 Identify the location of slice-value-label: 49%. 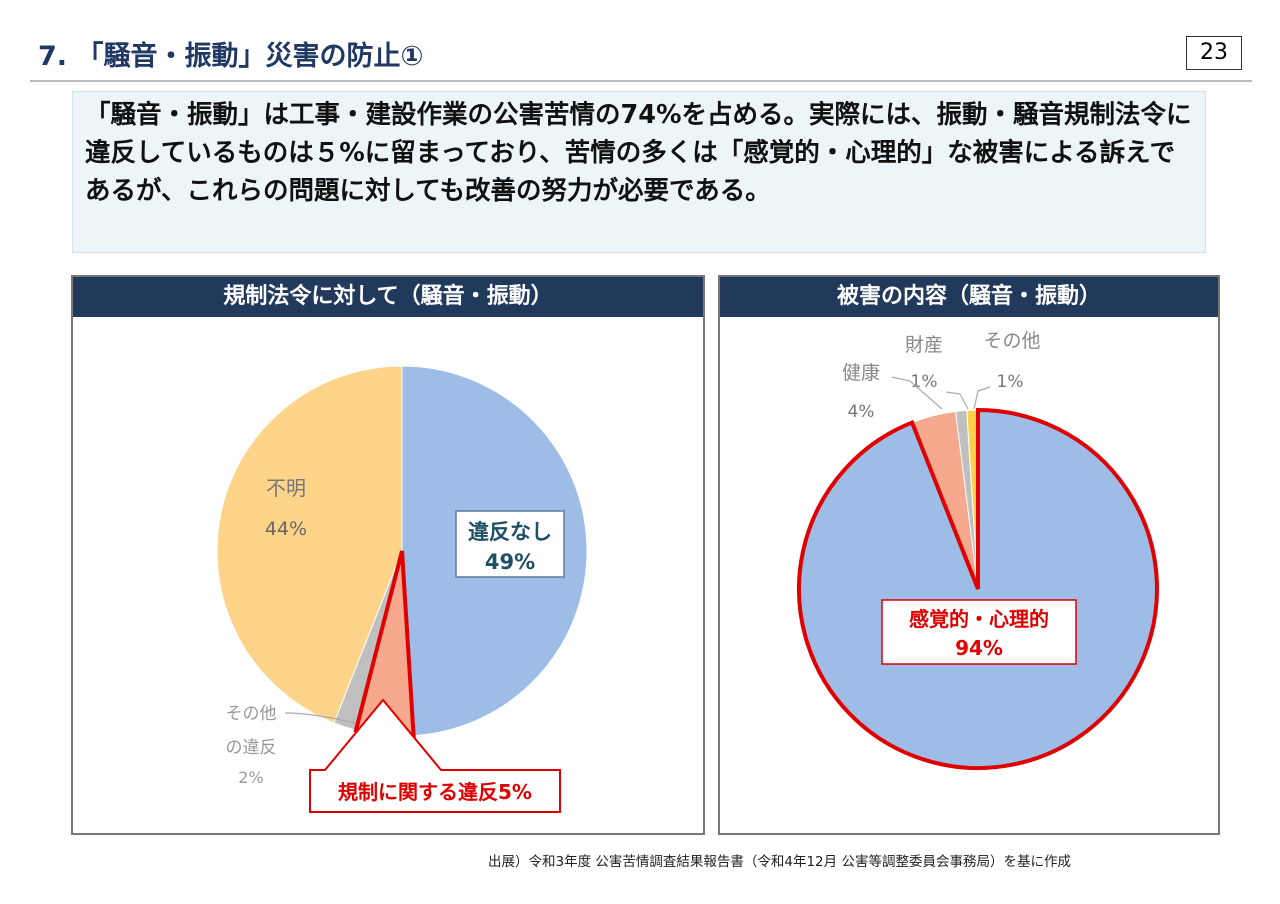
(510, 562).